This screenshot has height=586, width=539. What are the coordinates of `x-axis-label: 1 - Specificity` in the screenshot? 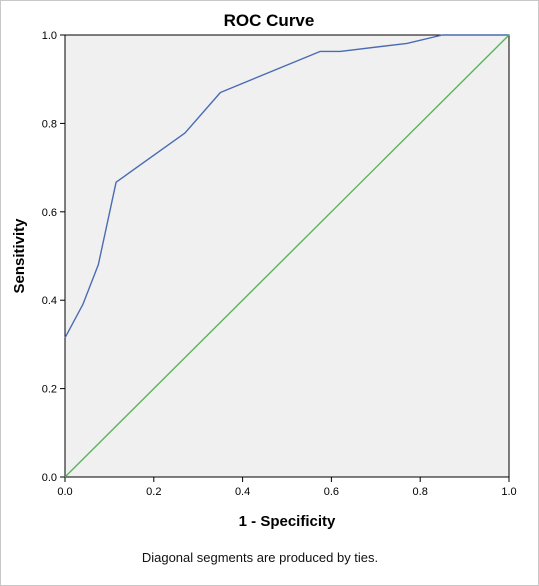 It's located at (287, 521).